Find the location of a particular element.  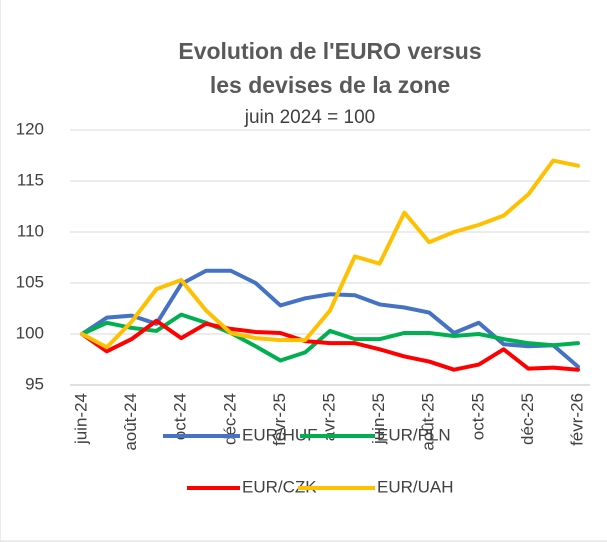

x-tick-label: déc-24 is located at coordinates (229, 419).